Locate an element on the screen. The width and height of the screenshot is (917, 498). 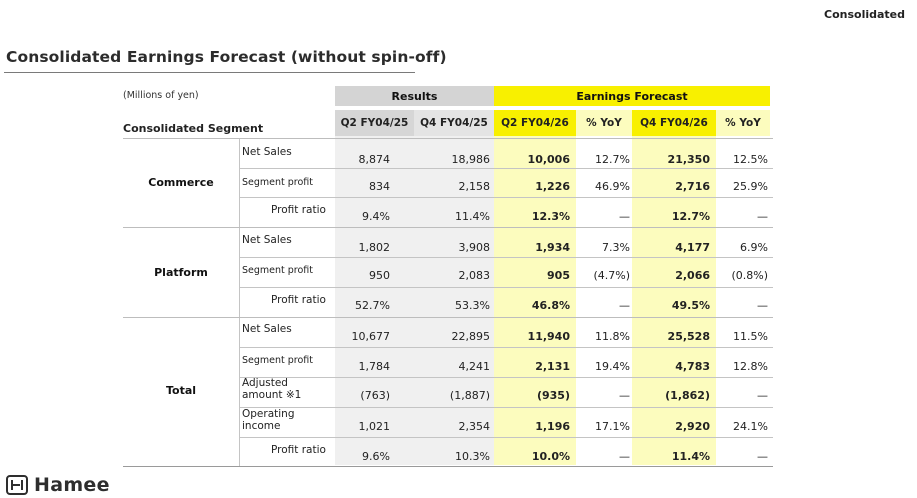
cell-value: 11.8% is located at coordinates (612, 336).